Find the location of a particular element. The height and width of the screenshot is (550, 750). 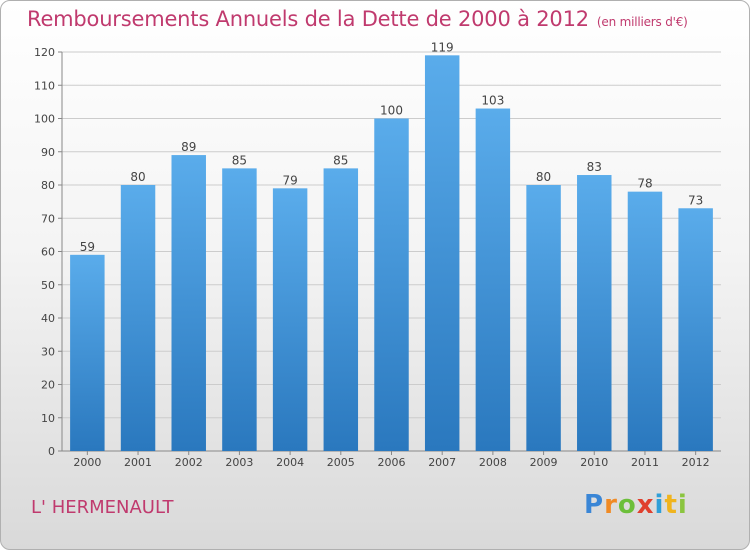

x-tick-label: 2003 is located at coordinates (239, 462).